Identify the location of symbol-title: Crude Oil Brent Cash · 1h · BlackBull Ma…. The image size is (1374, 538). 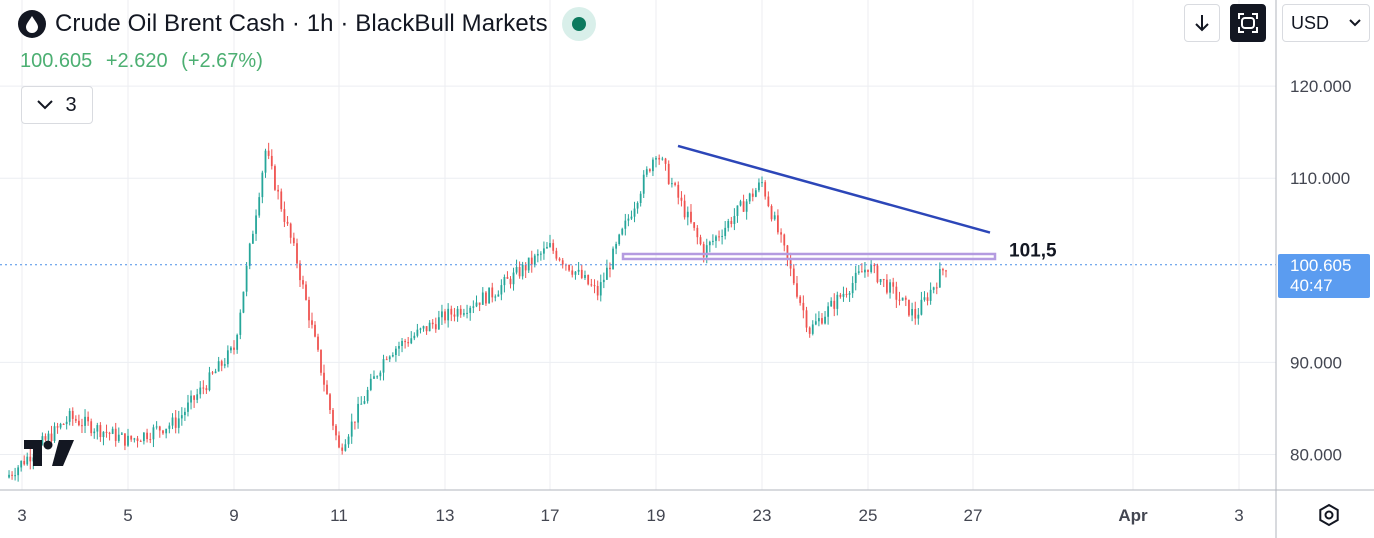
(301, 23).